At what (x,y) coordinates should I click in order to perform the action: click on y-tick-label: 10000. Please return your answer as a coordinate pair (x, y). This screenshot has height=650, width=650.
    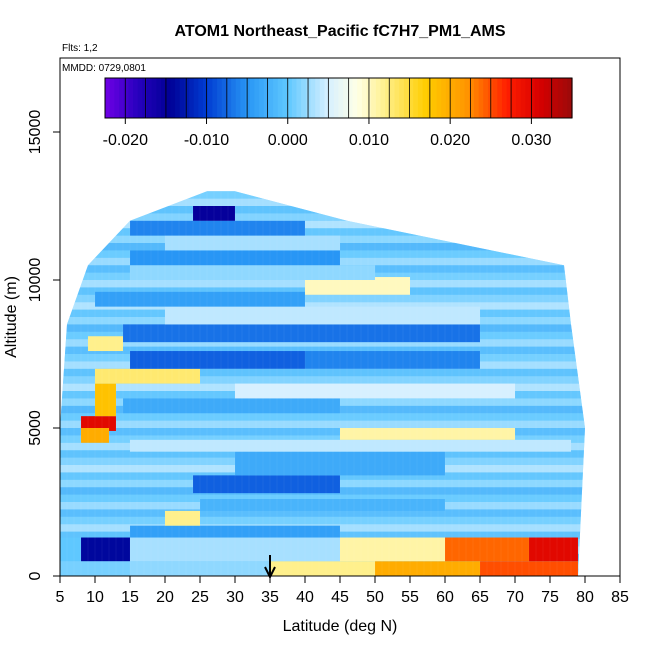
    Looking at the image, I should click on (35, 280).